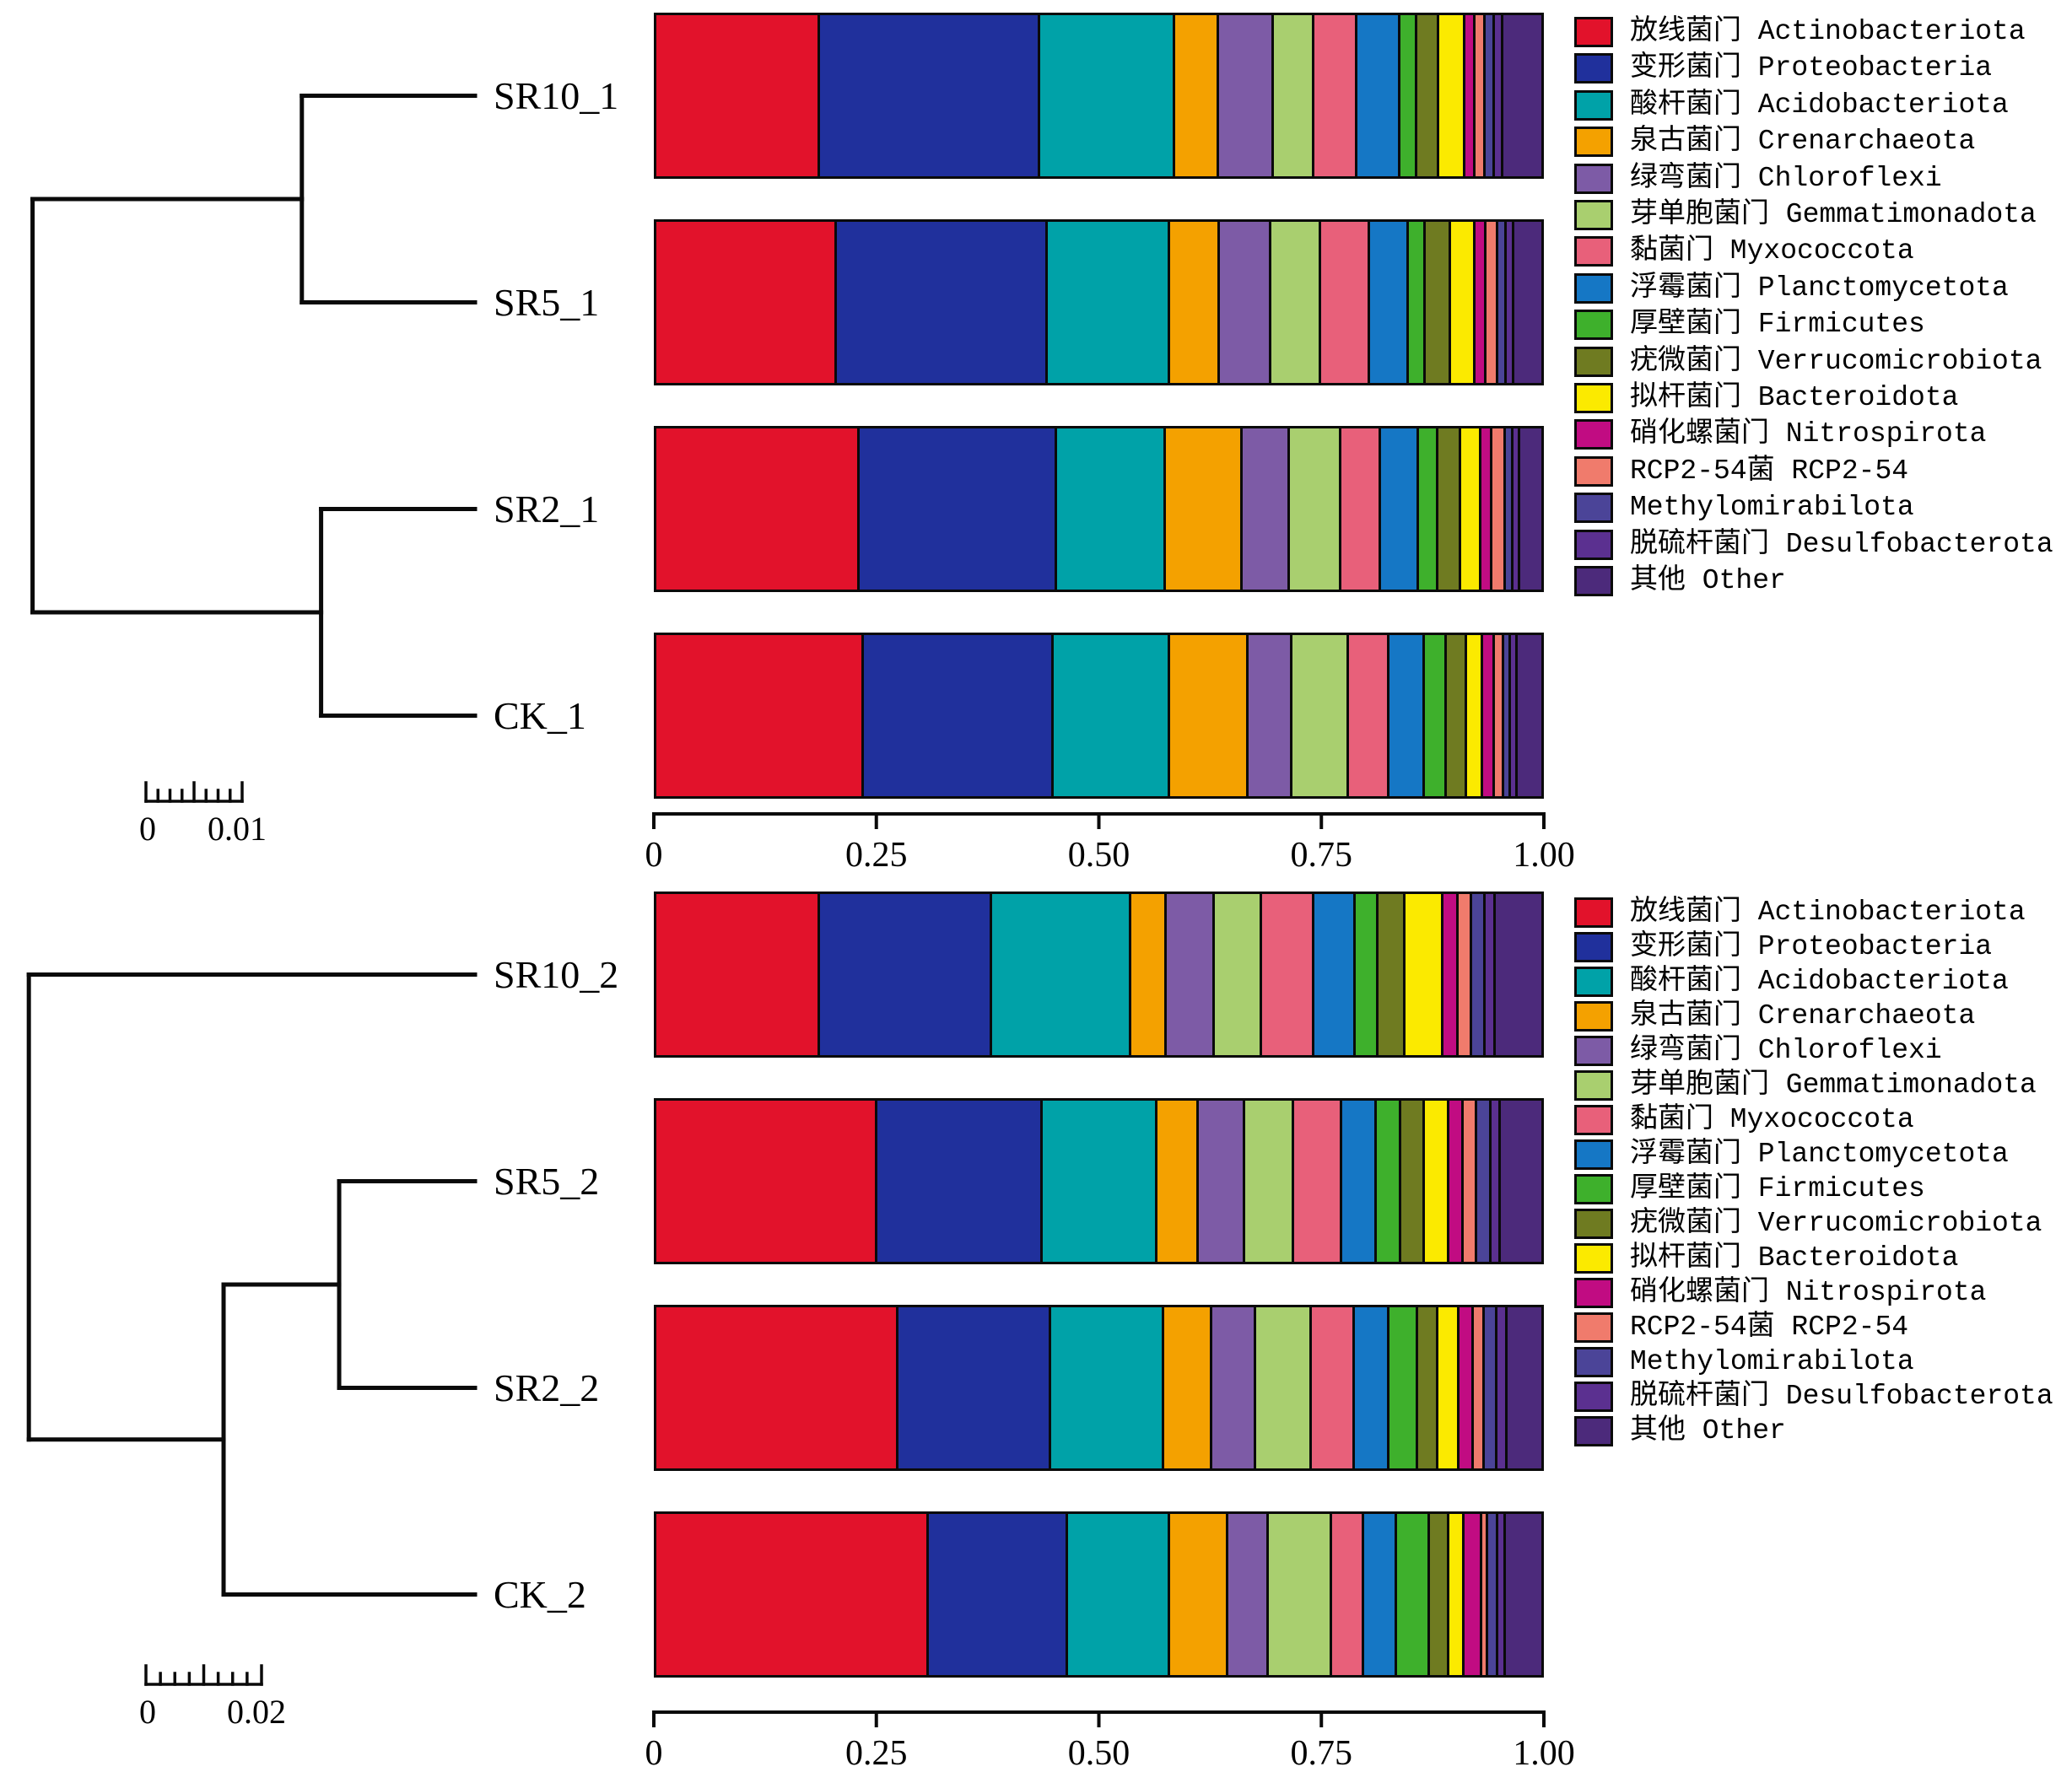 Image resolution: width=2072 pixels, height=1783 pixels. What do you see at coordinates (1772, 507) in the screenshot?
I see `legend-label: Methylomirabilota` at bounding box center [1772, 507].